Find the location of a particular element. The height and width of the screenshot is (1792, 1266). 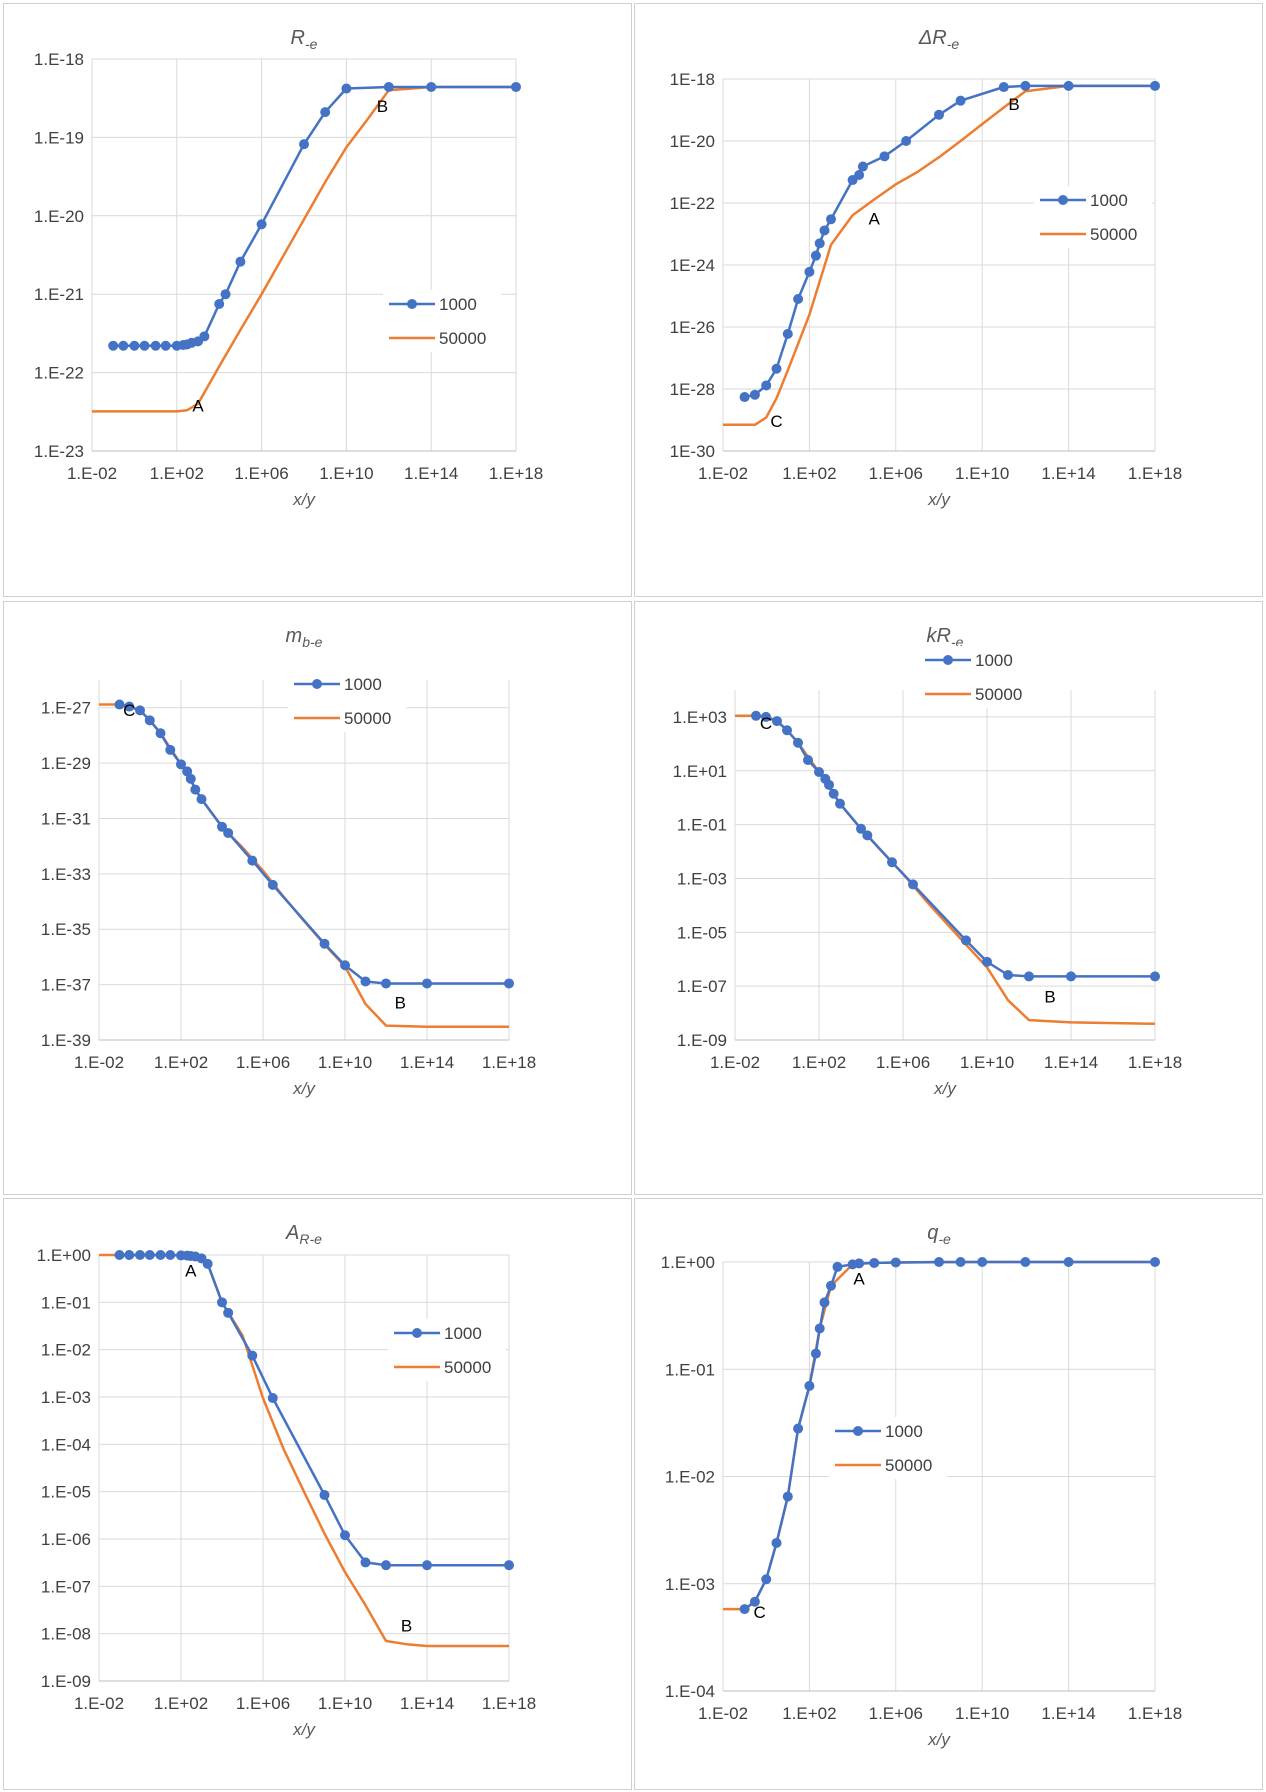

gridlines is located at coordinates (945, 865).